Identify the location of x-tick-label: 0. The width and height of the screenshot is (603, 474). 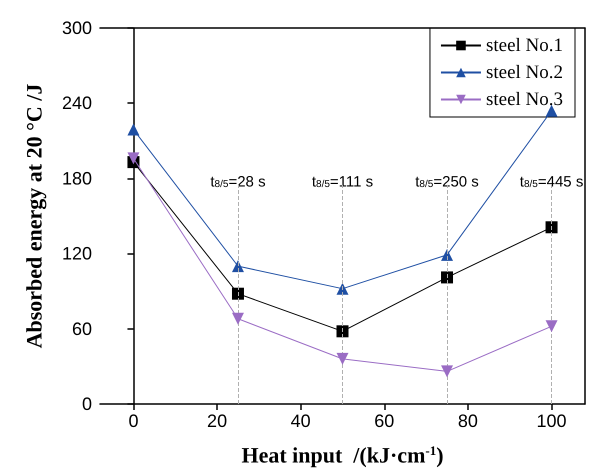
(133, 421).